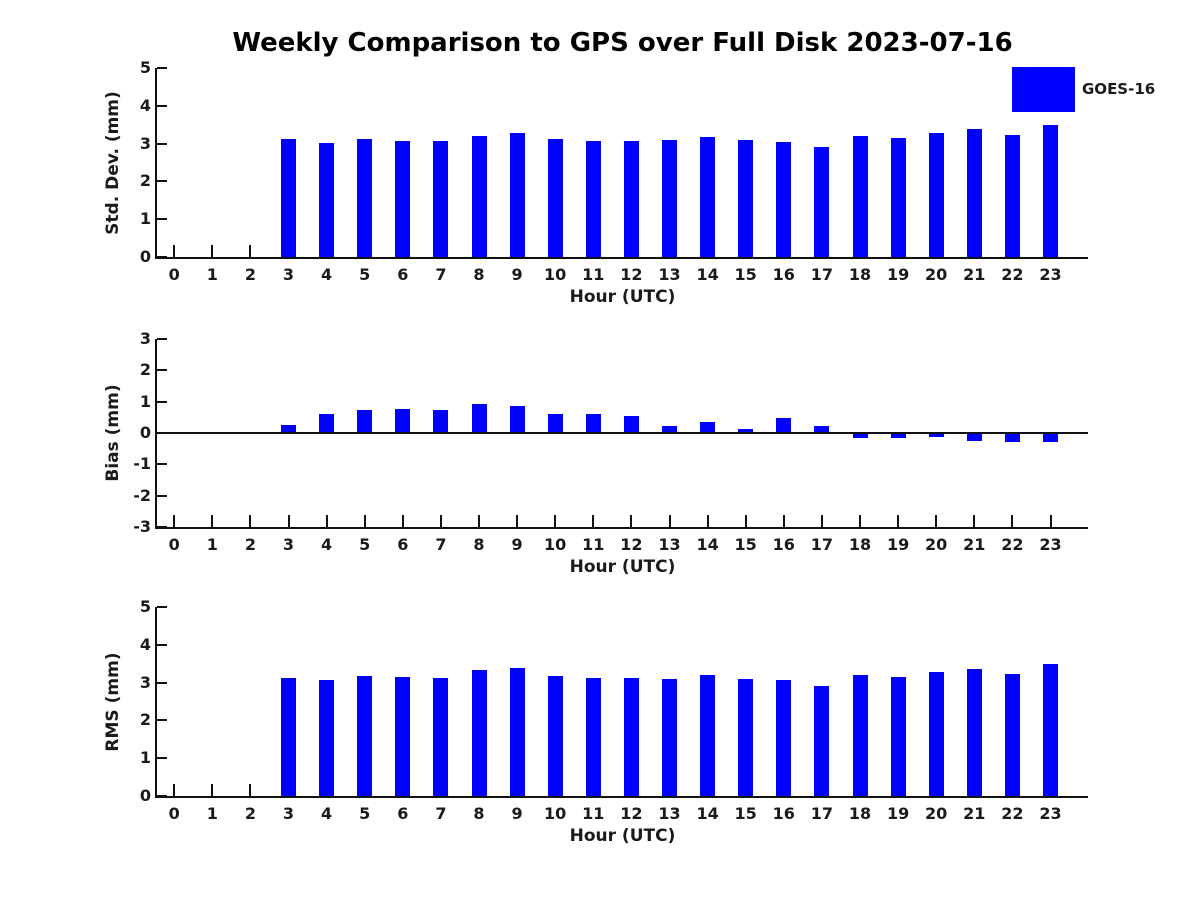 This screenshot has height=900, width=1200. What do you see at coordinates (327, 423) in the screenshot?
I see `bar-bias-h4` at bounding box center [327, 423].